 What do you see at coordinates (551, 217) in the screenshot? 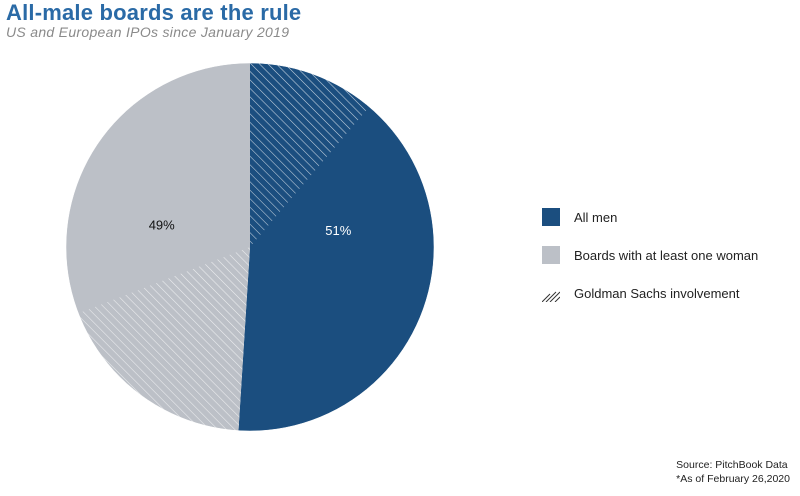
I see `legend-swatch-all-men` at bounding box center [551, 217].